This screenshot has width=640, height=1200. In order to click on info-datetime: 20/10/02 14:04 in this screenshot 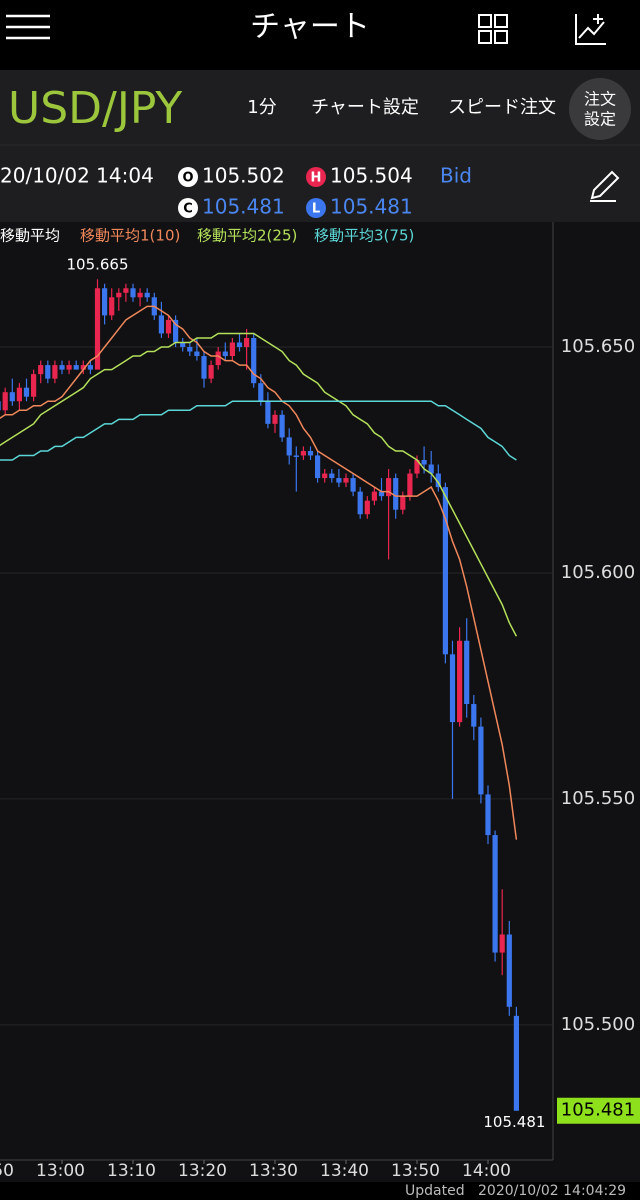, I will do `click(77, 176)`.